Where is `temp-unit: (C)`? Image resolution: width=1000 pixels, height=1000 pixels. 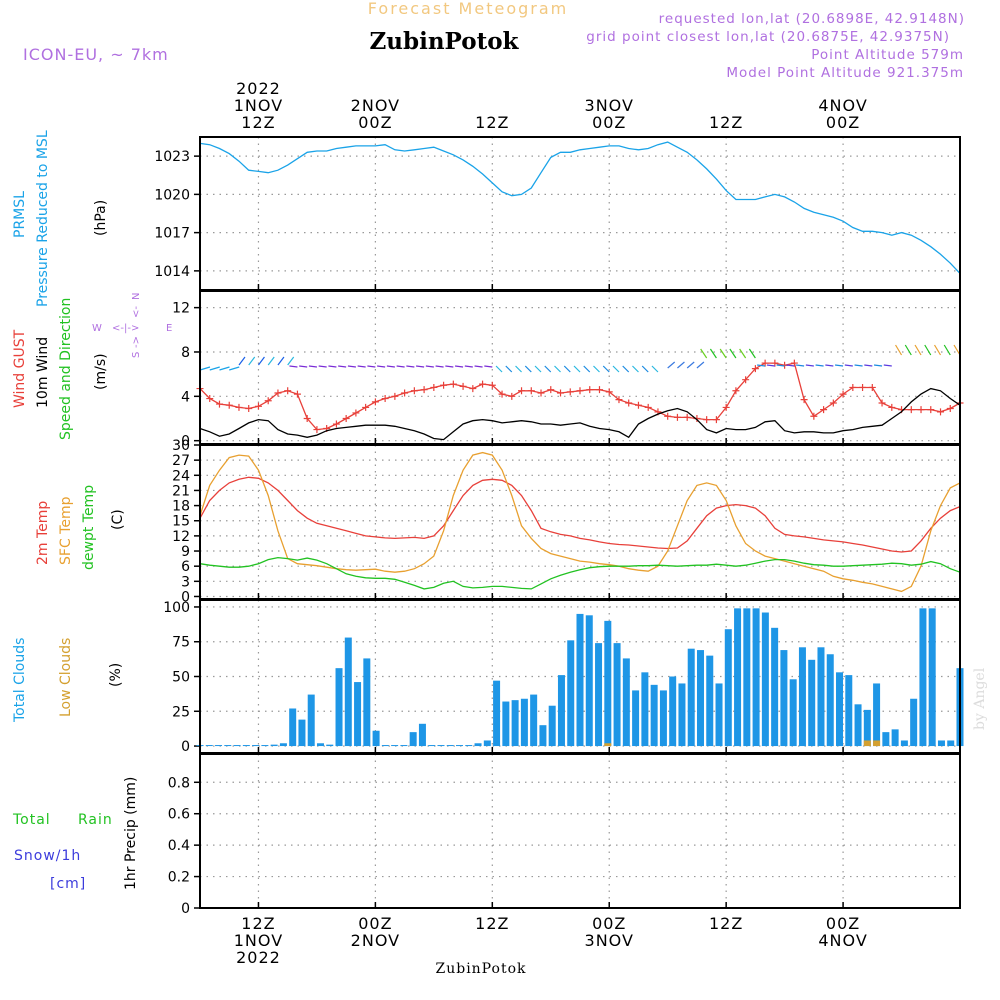
temp-unit: (C) is located at coordinates (118, 519).